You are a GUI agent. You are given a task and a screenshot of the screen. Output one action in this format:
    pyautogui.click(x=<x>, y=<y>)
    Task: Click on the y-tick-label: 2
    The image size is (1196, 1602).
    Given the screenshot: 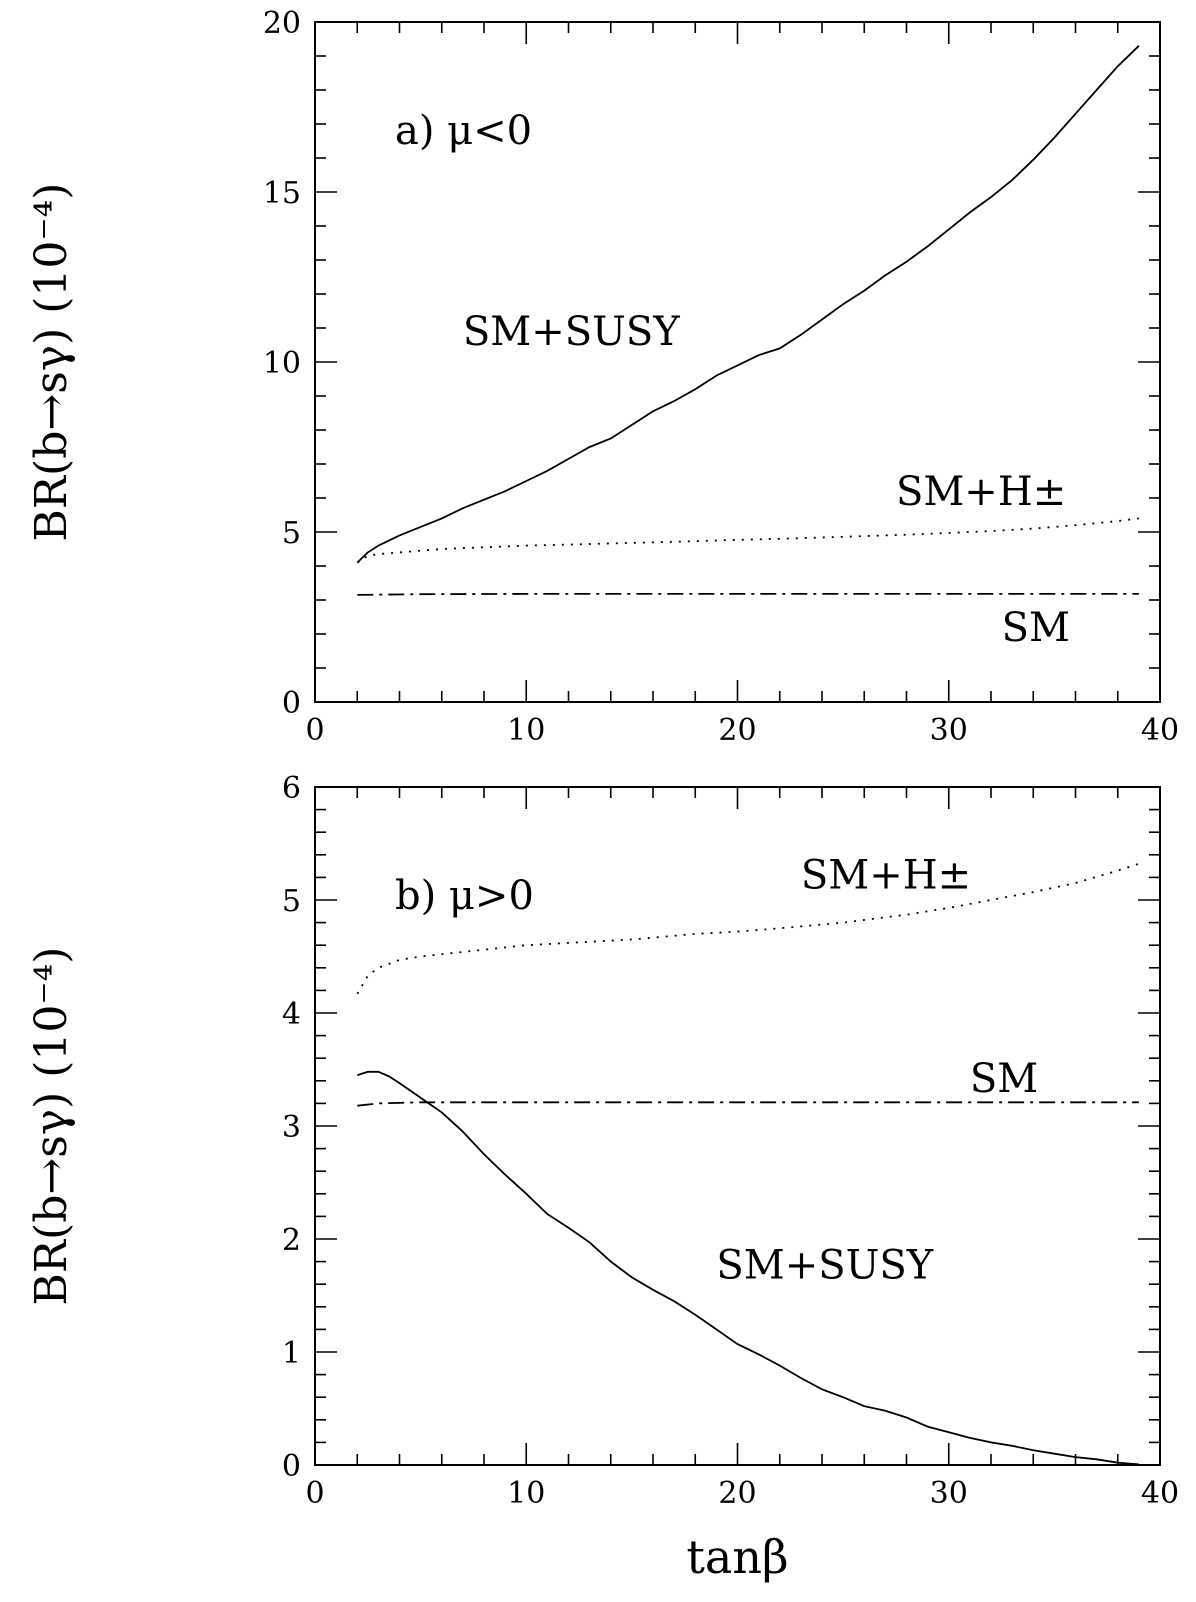 What is the action you would take?
    pyautogui.click(x=291, y=1240)
    